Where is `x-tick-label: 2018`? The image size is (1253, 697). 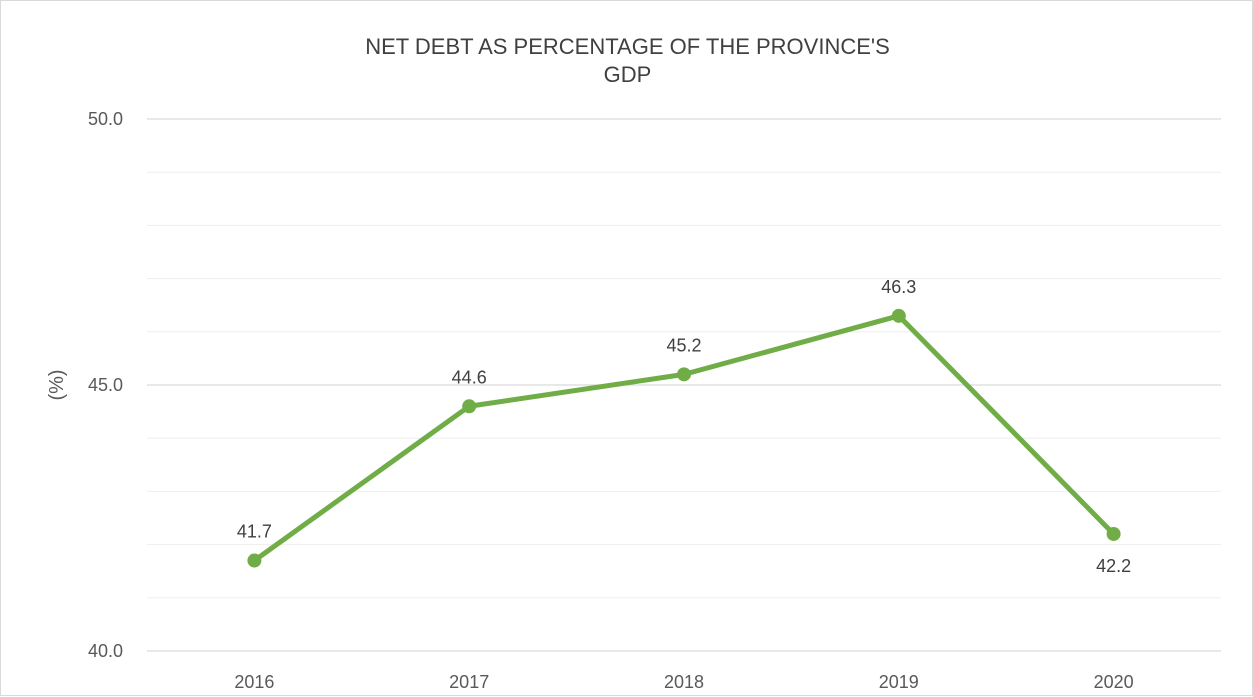 x-tick-label: 2018 is located at coordinates (684, 682).